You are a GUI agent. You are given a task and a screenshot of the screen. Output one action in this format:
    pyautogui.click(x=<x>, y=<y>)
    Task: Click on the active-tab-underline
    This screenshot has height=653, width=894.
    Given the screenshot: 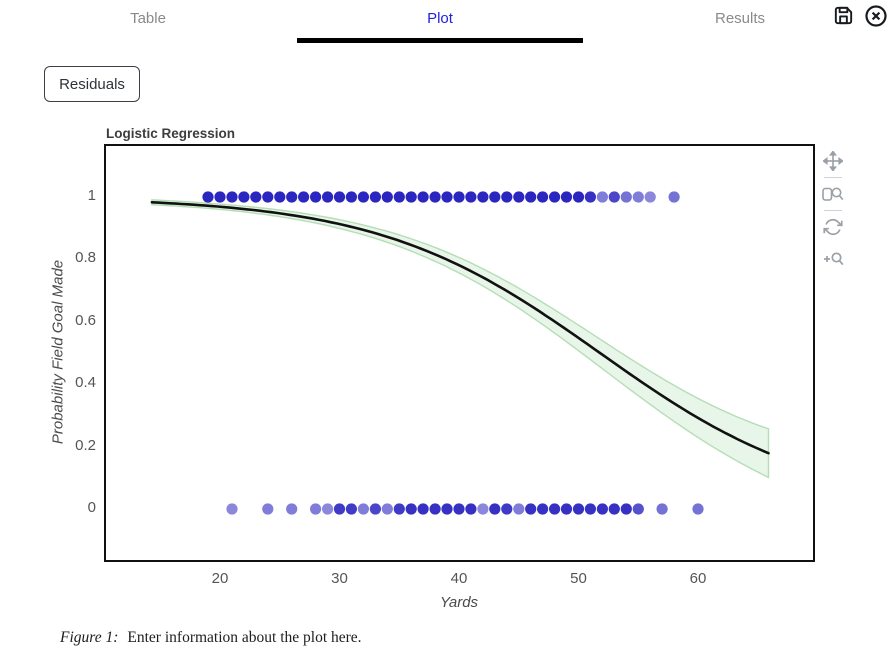 What is the action you would take?
    pyautogui.click(x=440, y=40)
    